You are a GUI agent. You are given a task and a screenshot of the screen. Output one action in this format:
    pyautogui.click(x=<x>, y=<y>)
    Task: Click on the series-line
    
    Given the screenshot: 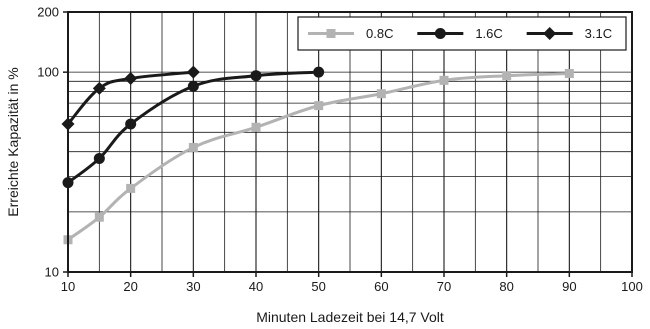 What is the action you would take?
    pyautogui.click(x=130, y=98)
    